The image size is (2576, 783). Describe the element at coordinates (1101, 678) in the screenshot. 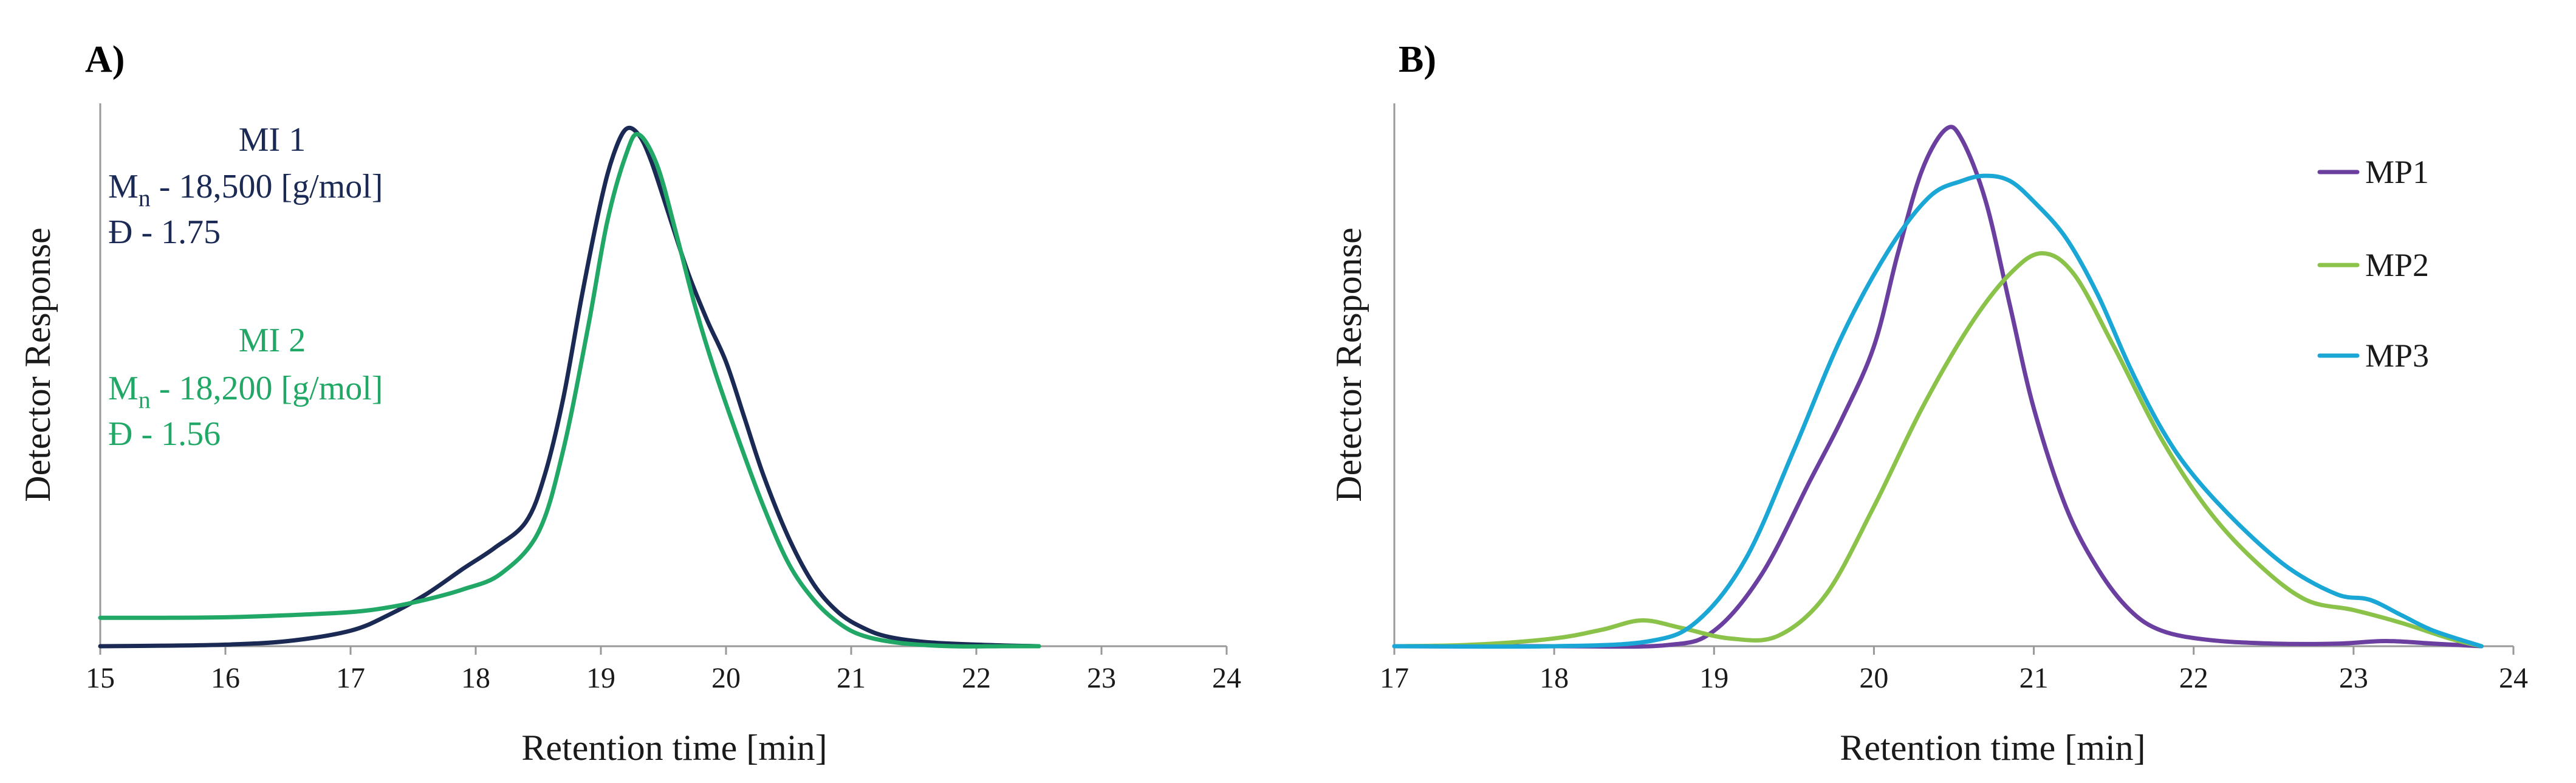

I see `panel-a-x-tick-label-23: 23` at that location.